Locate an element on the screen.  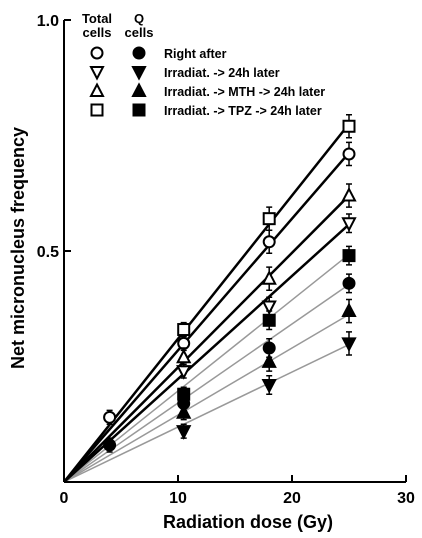
legend-marker-total-circle is located at coordinates (97, 53).